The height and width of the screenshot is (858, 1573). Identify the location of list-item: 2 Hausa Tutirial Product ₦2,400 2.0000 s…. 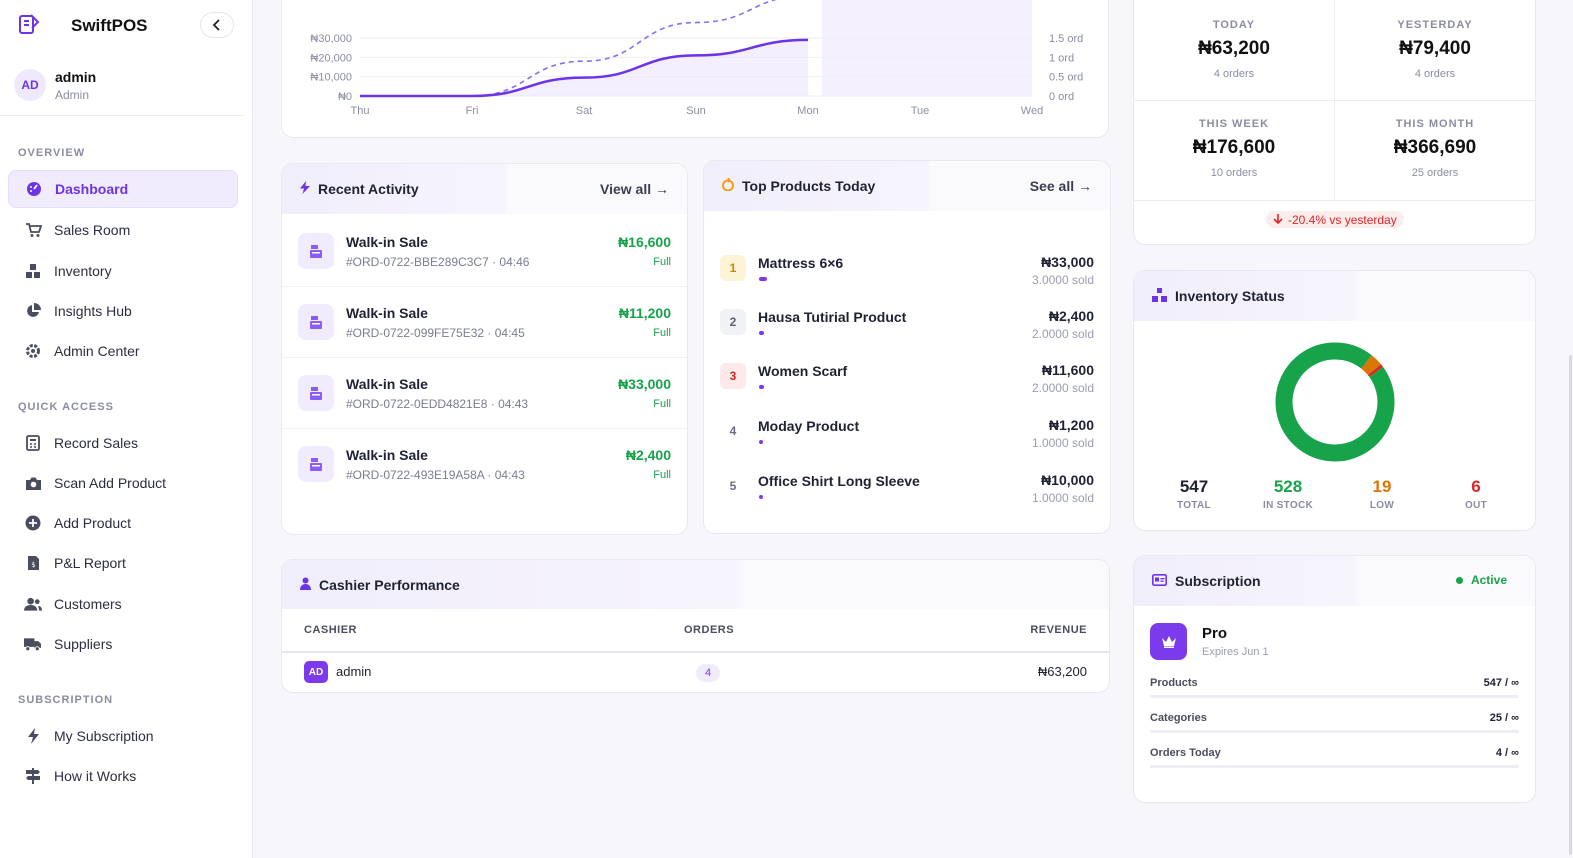
(907, 324).